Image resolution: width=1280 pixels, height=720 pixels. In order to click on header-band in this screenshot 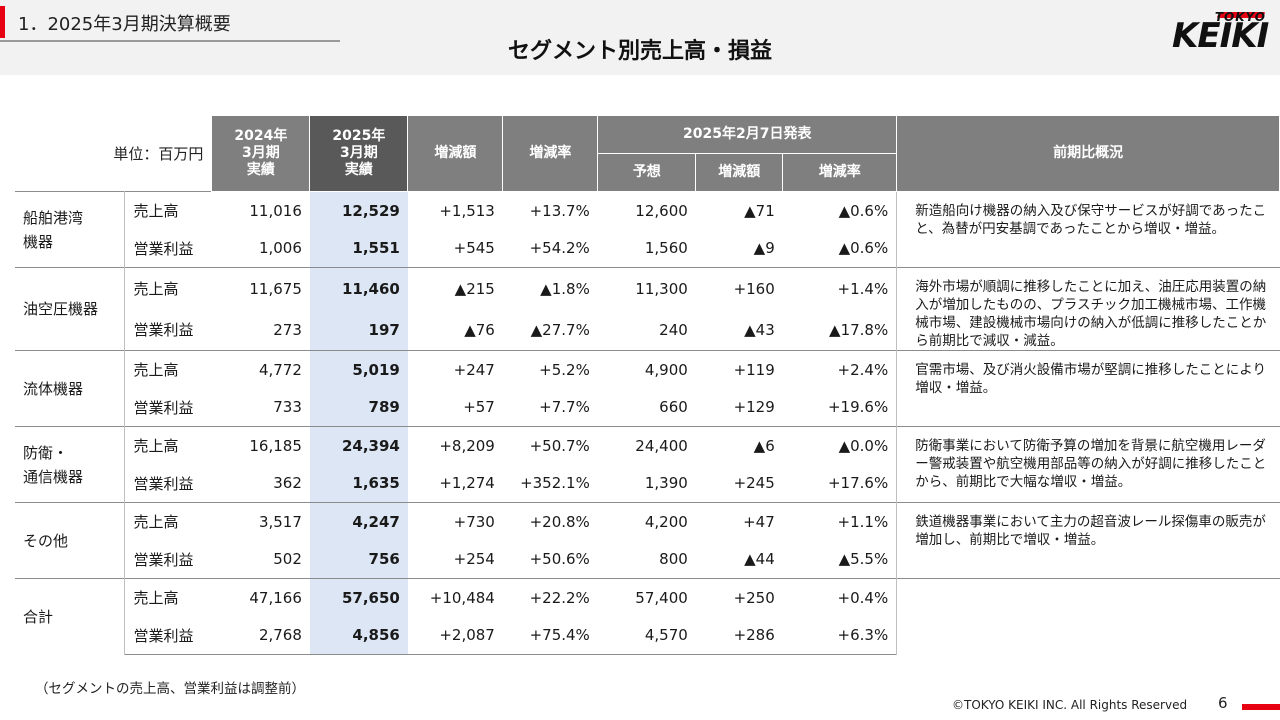, I will do `click(640, 37)`.